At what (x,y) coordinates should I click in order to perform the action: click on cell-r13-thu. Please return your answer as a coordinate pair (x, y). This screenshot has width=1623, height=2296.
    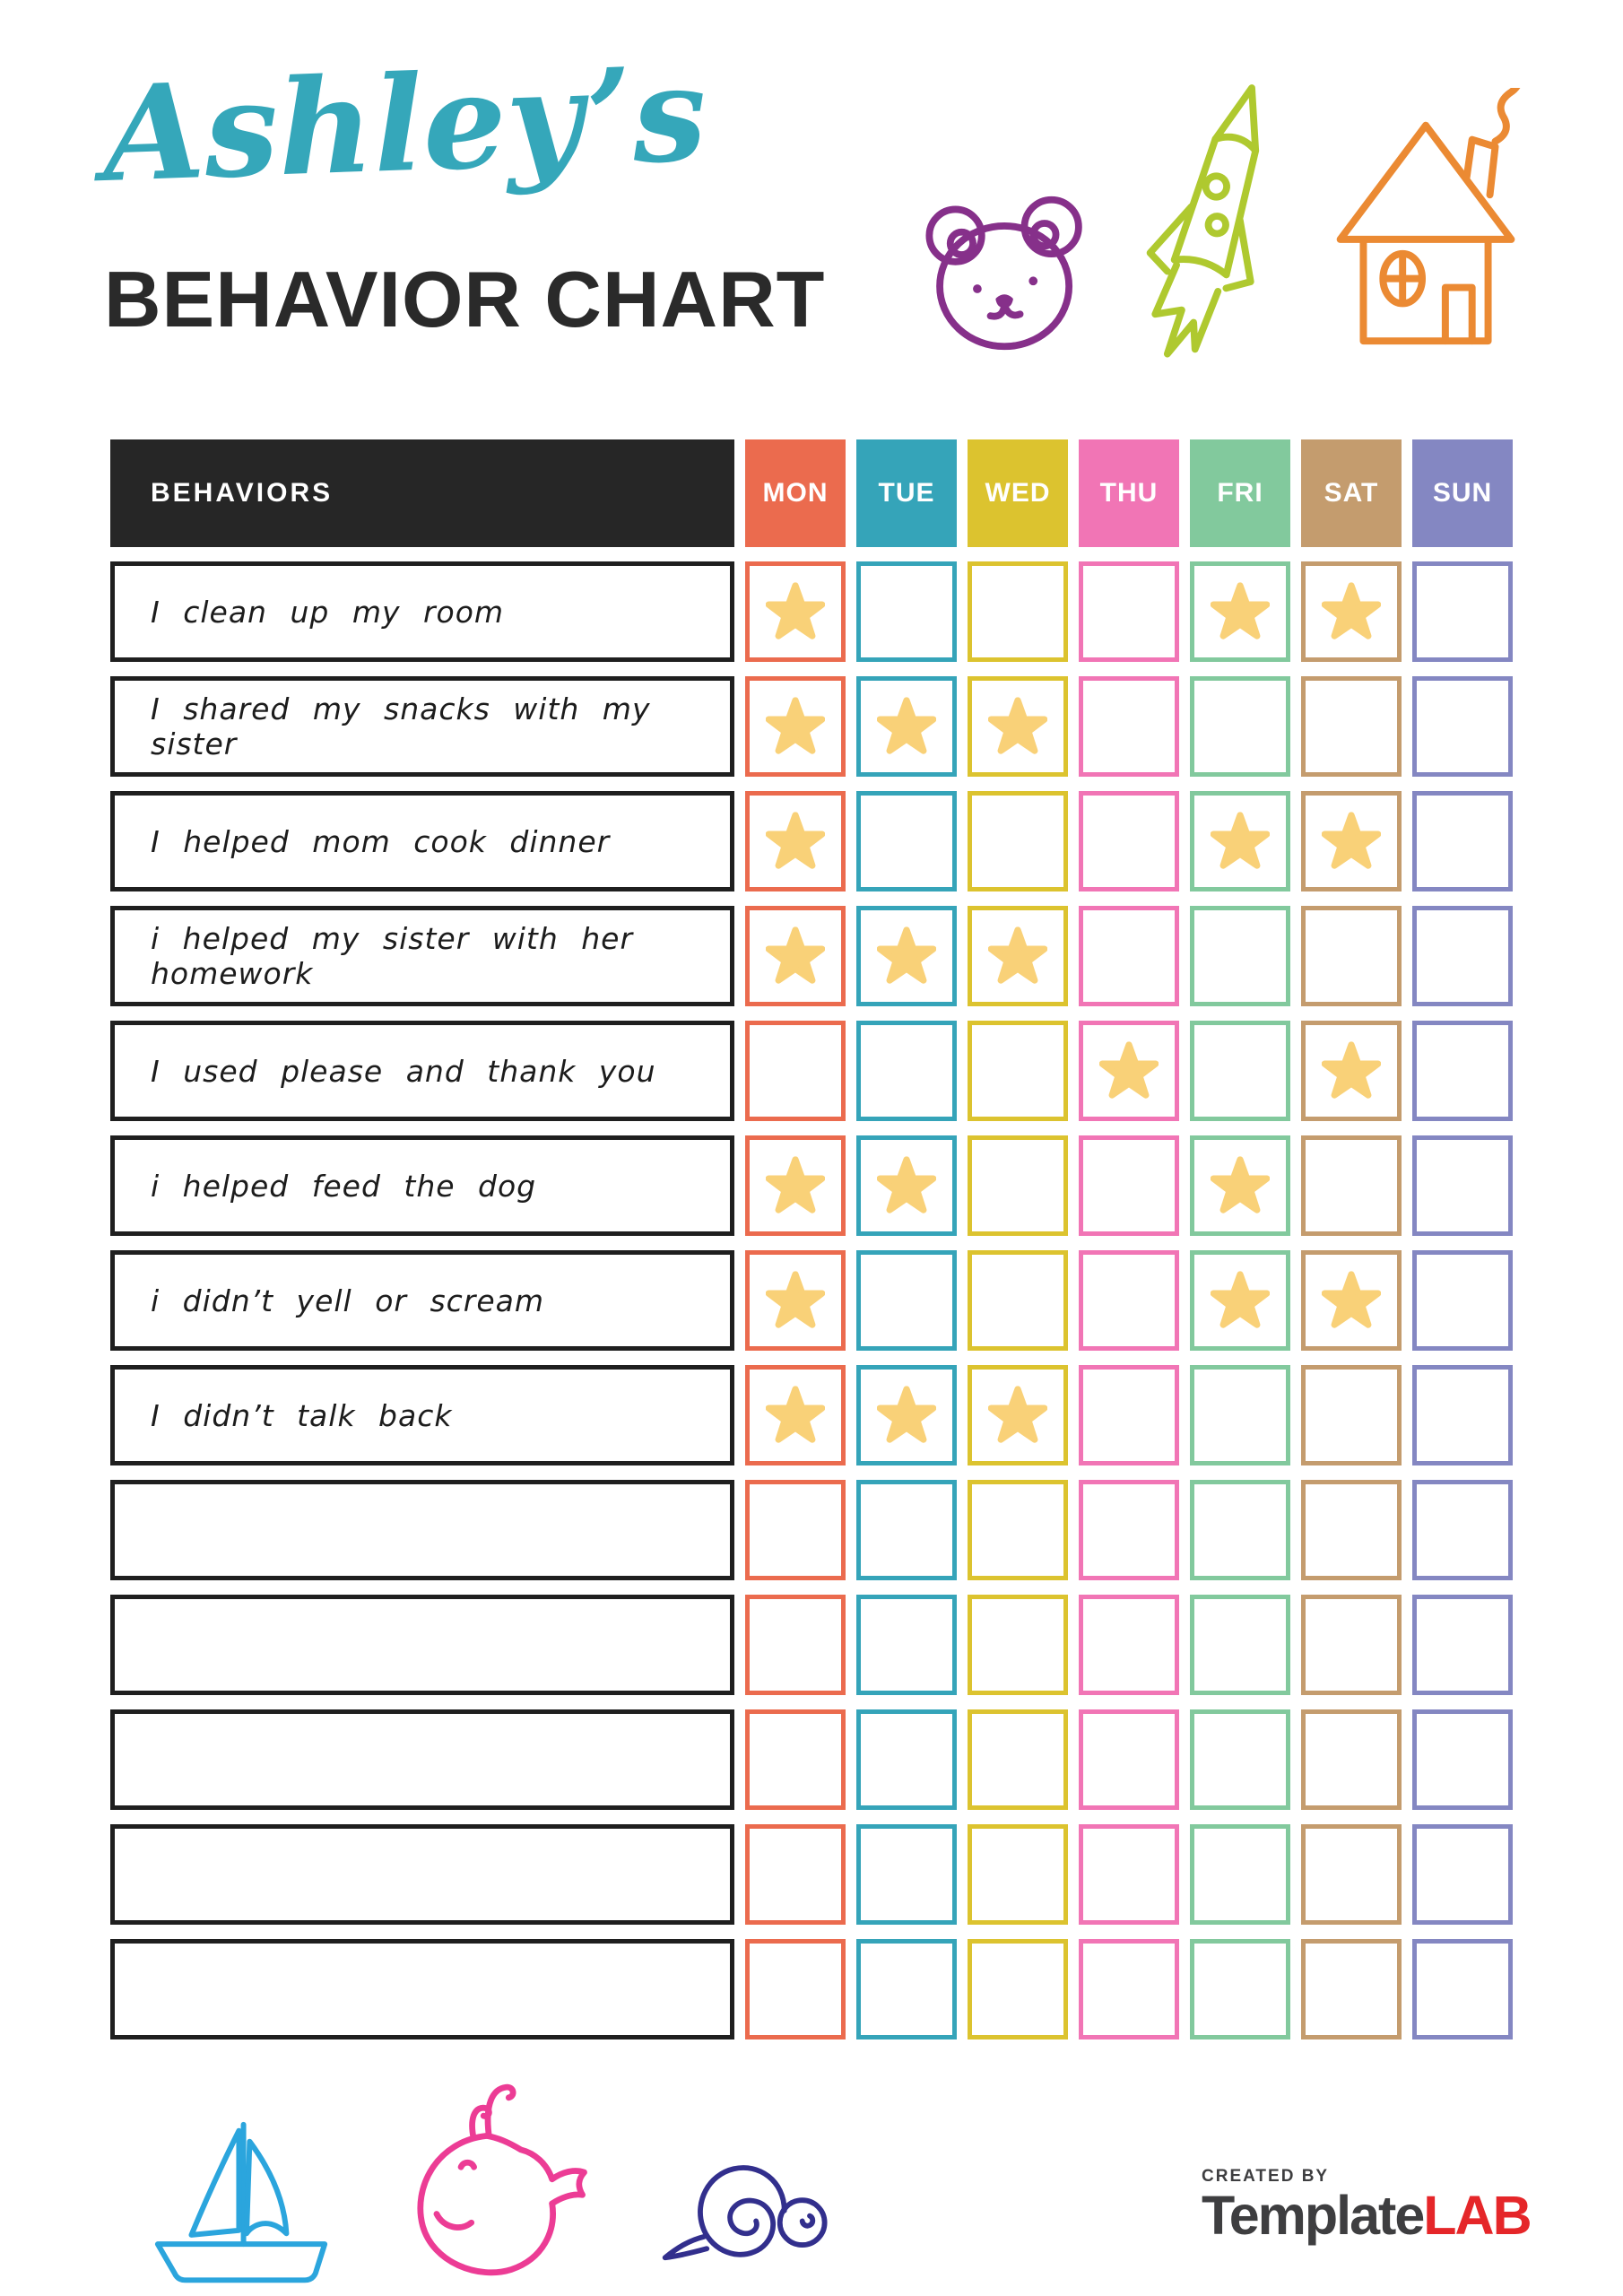
    Looking at the image, I should click on (1129, 1989).